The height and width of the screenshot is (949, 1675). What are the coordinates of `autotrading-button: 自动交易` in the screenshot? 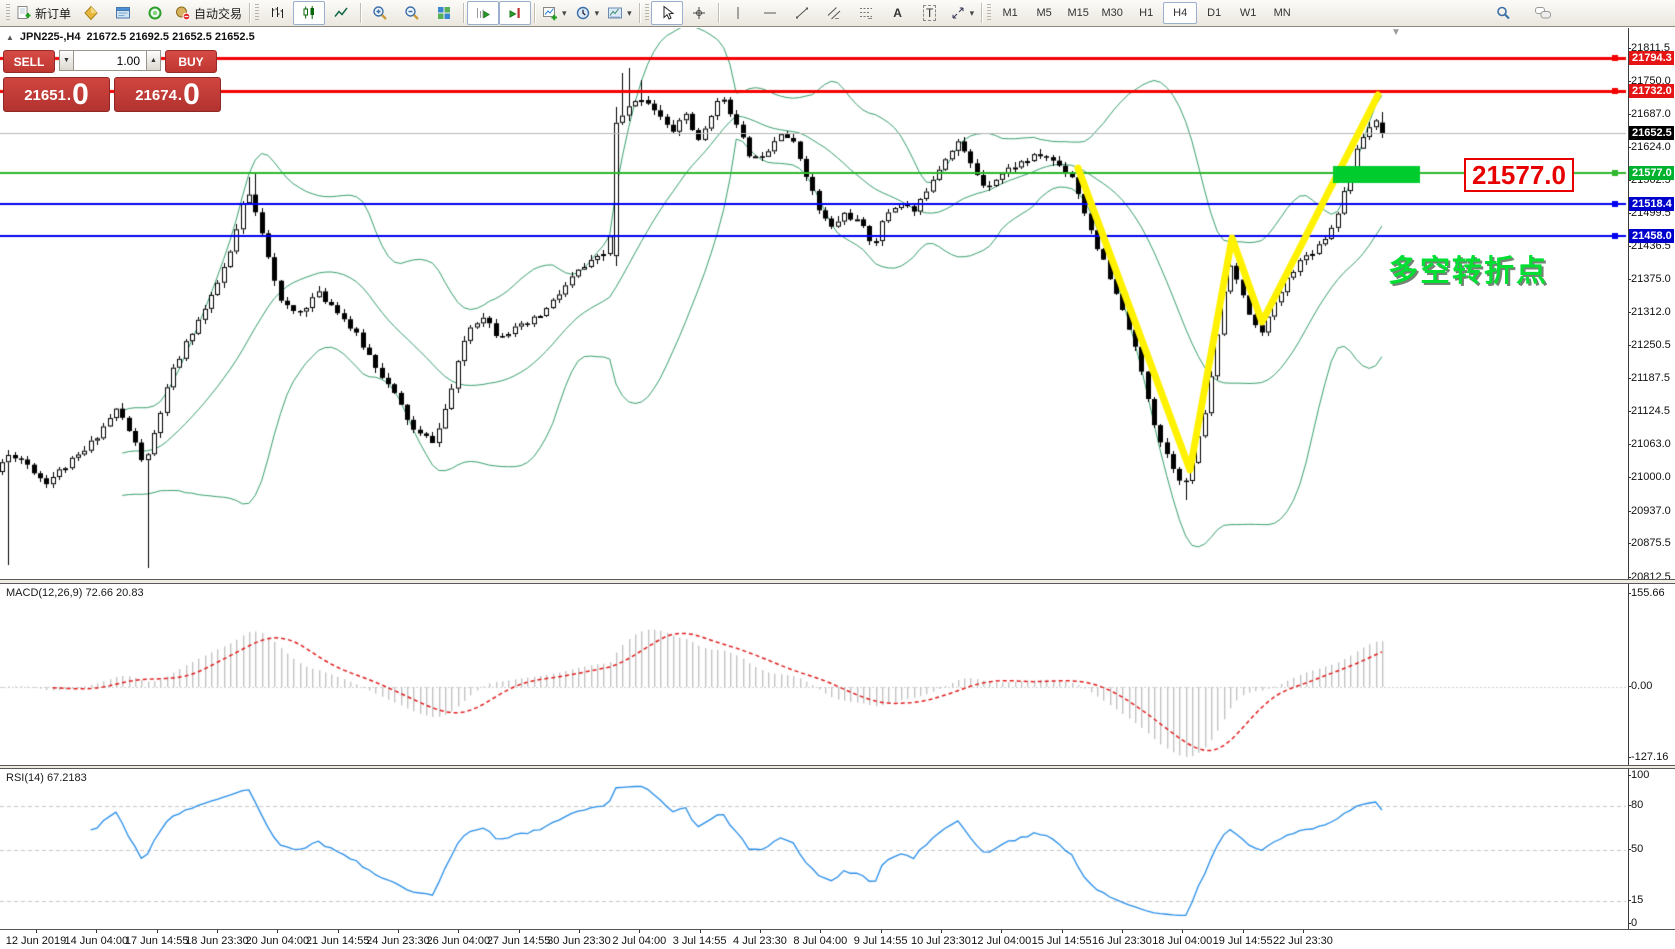 It's located at (208, 13).